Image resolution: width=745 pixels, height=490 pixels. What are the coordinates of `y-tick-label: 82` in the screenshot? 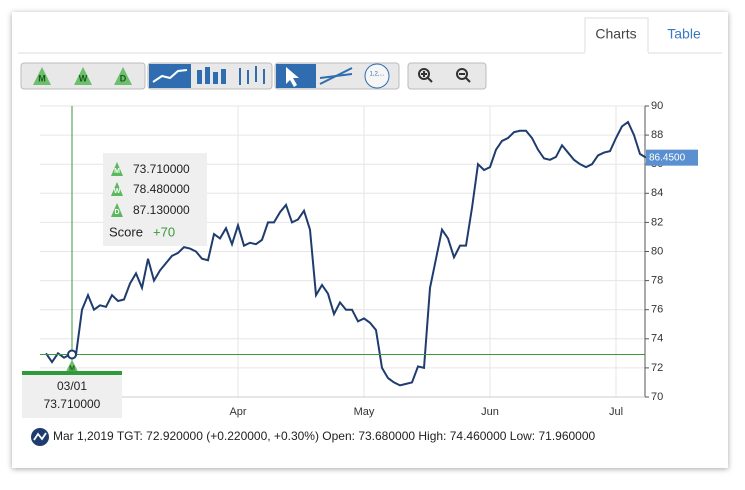 It's located at (657, 222).